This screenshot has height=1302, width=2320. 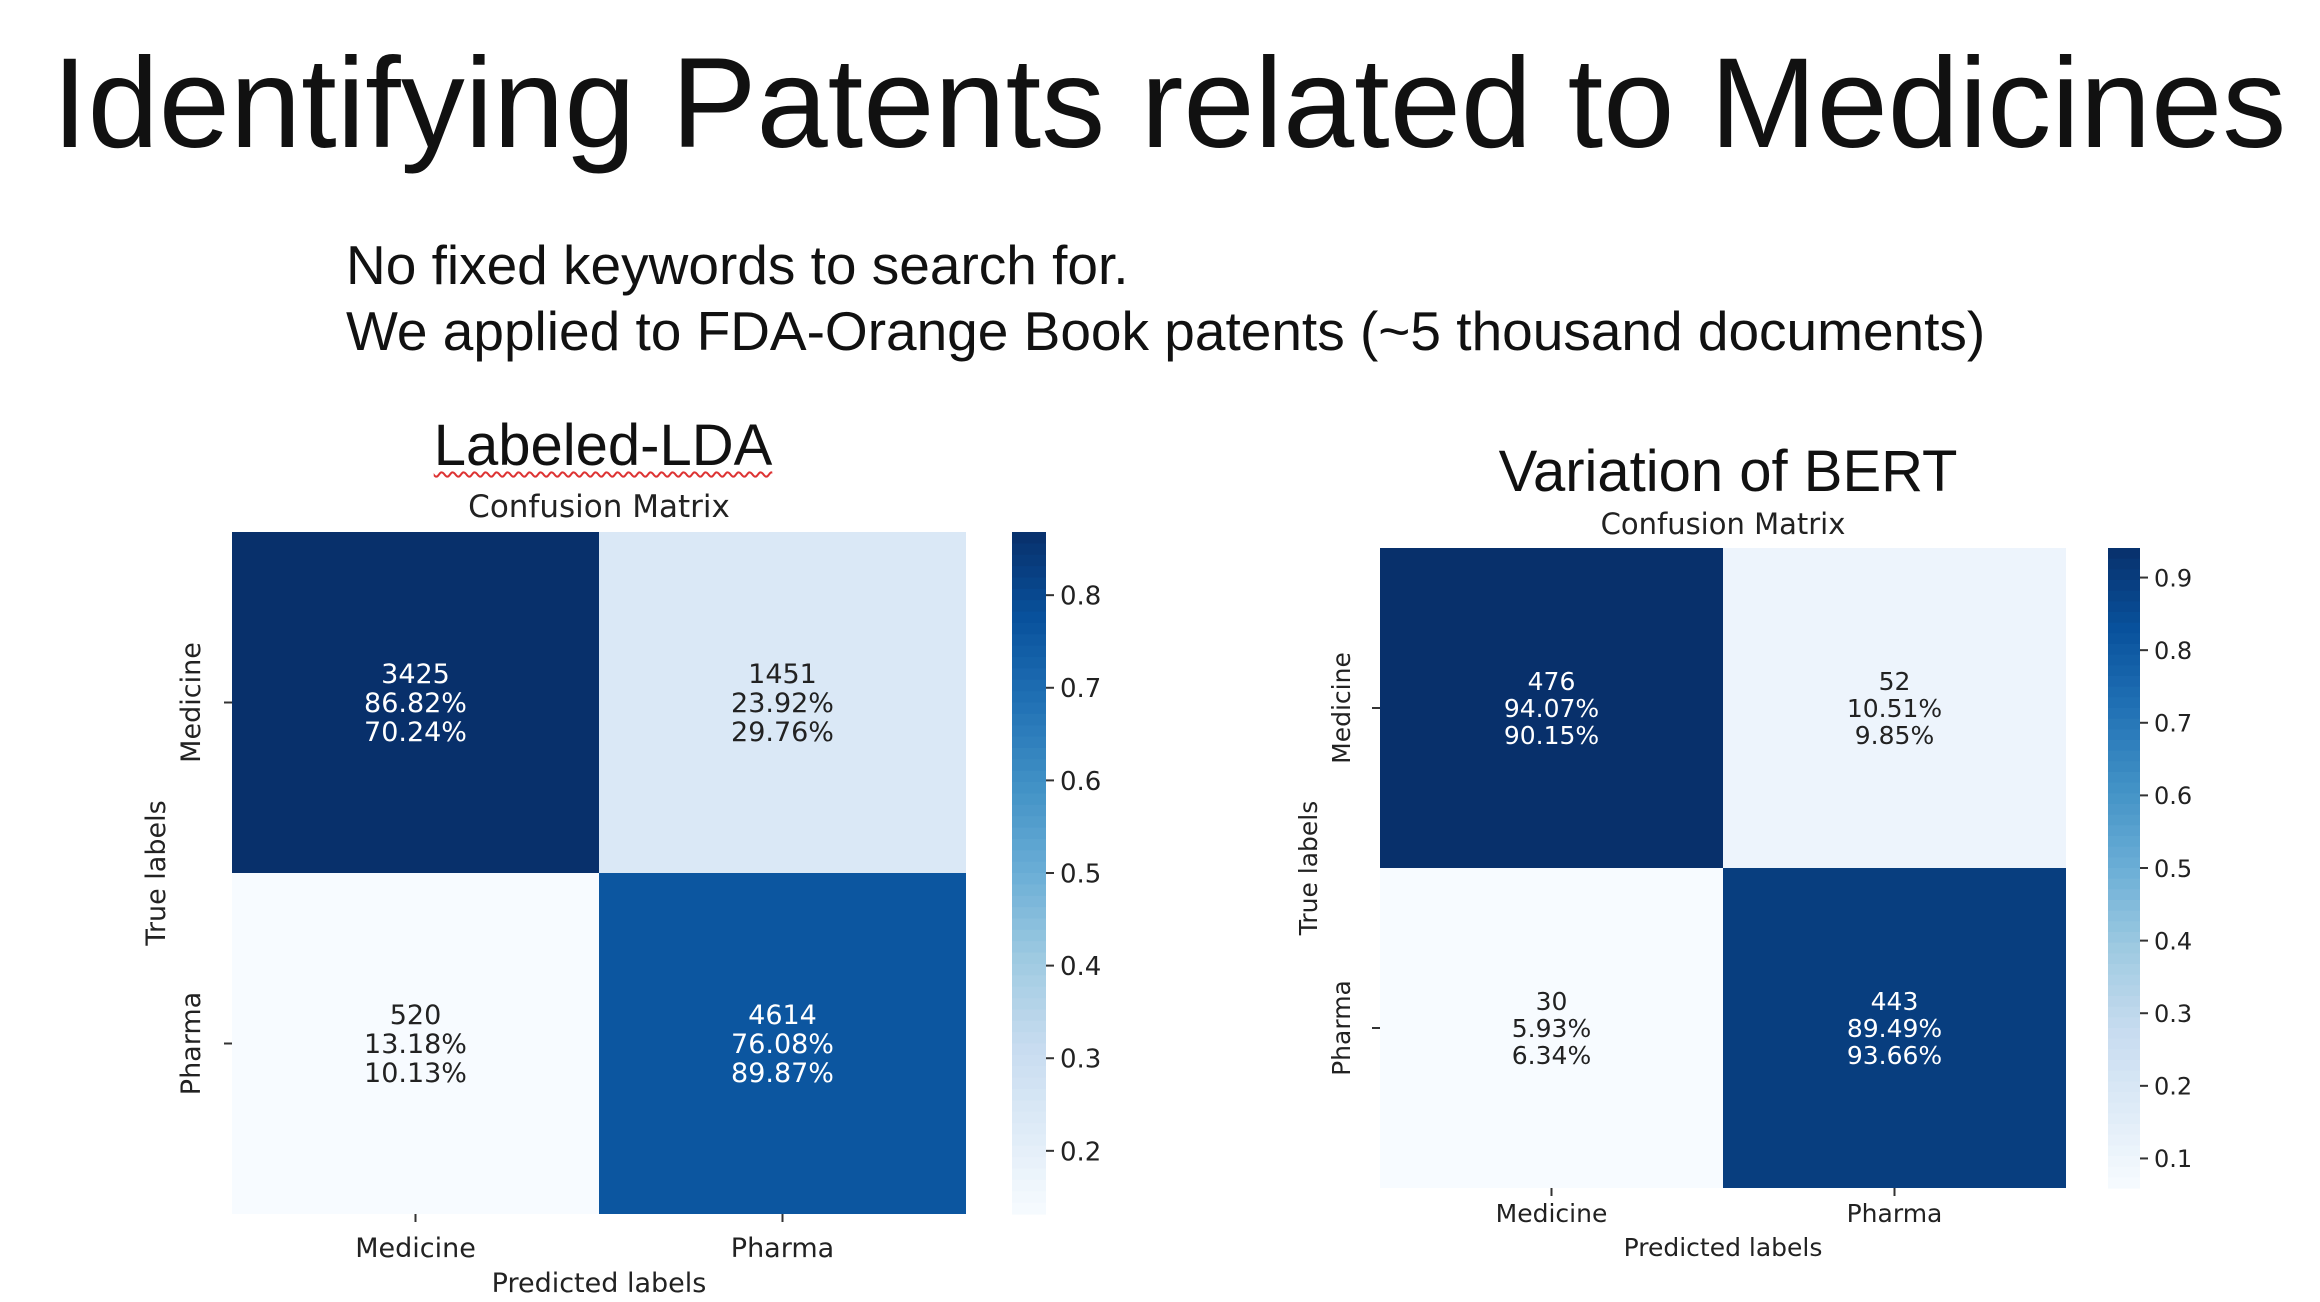 What do you see at coordinates (782, 674) in the screenshot?
I see `cell-label: 1451` at bounding box center [782, 674].